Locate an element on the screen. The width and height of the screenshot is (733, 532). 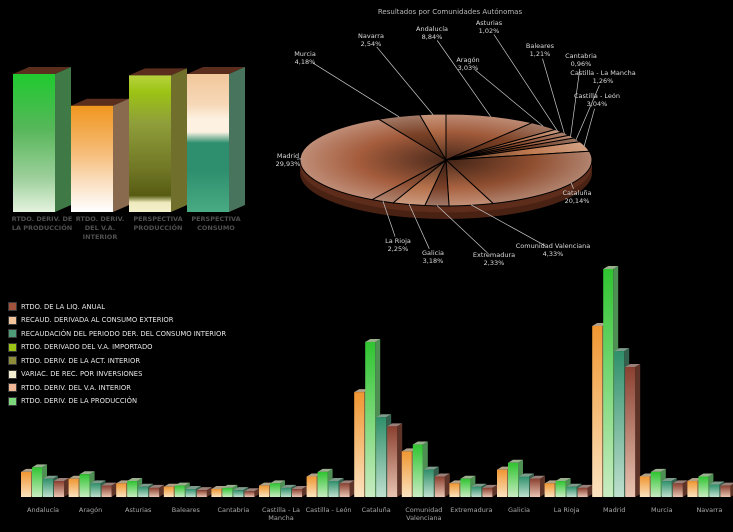
pie-title: Resultados por Comunidades Autónomas is located at coordinates (450, 12).